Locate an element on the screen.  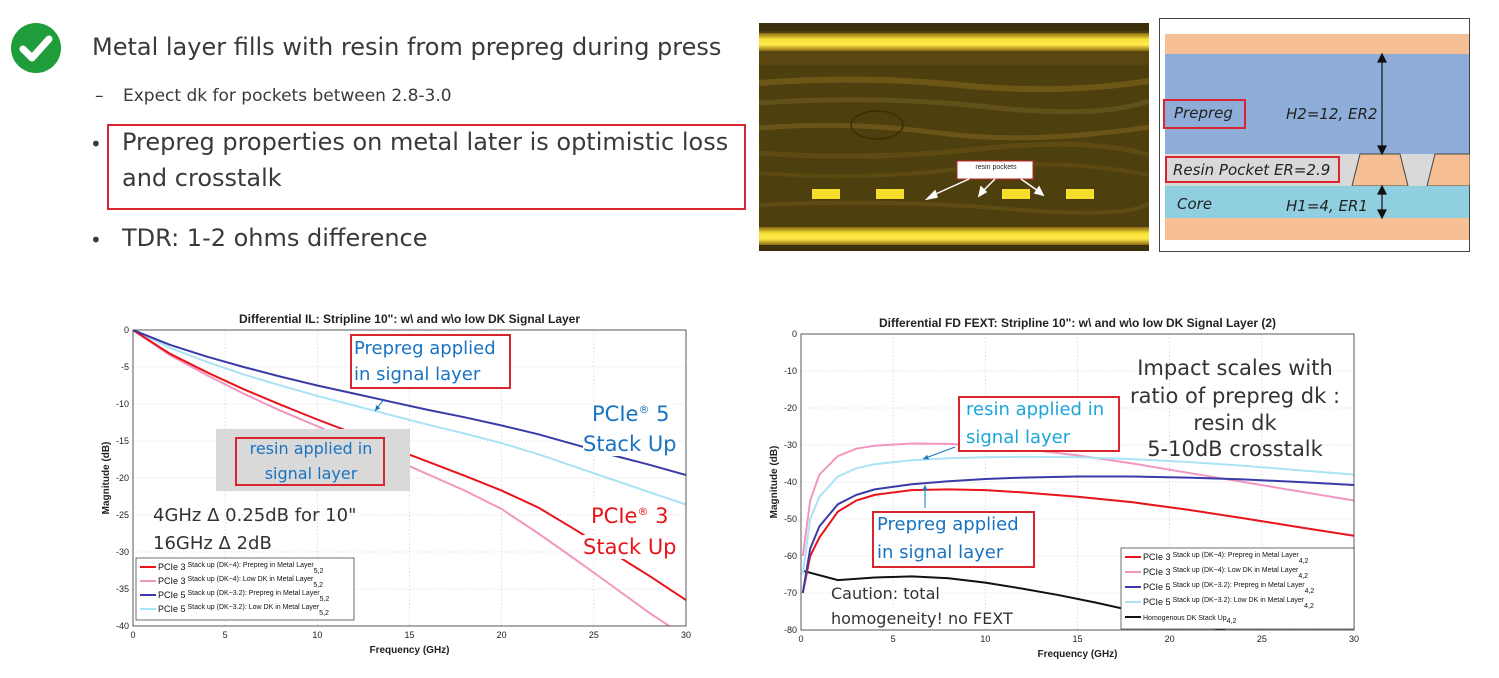
y-tick-label: -40 is located at coordinates (122, 626).